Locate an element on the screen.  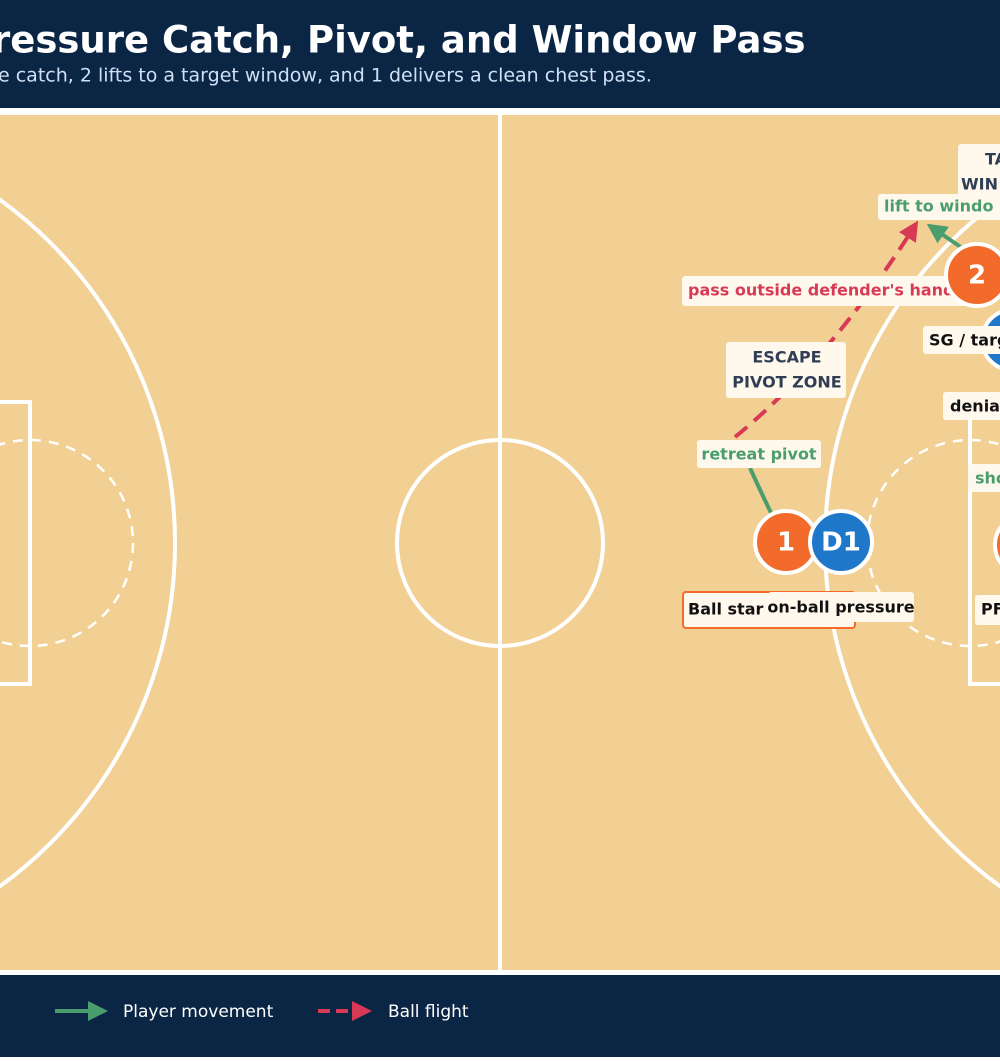
player-offense is located at coordinates (996, 545).